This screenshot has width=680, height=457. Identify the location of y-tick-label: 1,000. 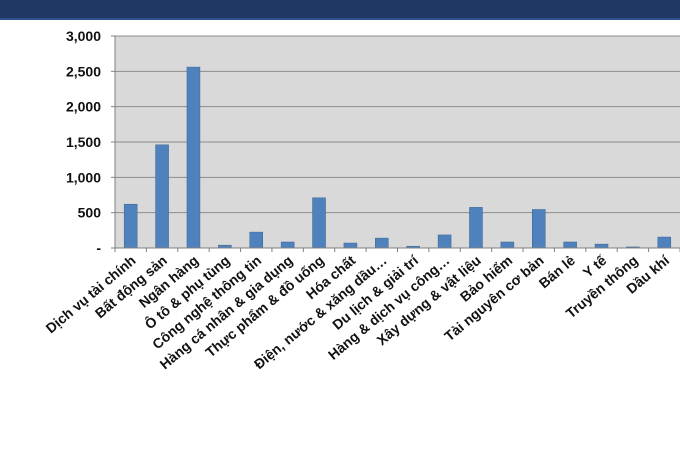
(83, 177).